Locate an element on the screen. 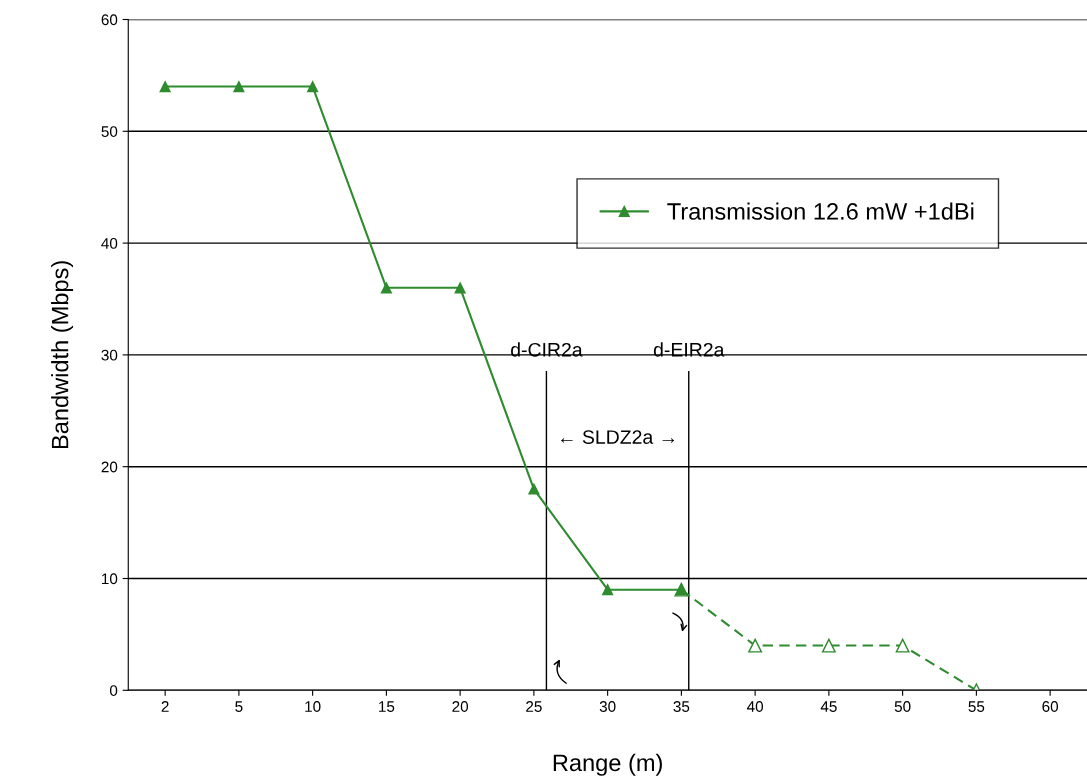  y-tick-label: 30 is located at coordinates (109, 355).